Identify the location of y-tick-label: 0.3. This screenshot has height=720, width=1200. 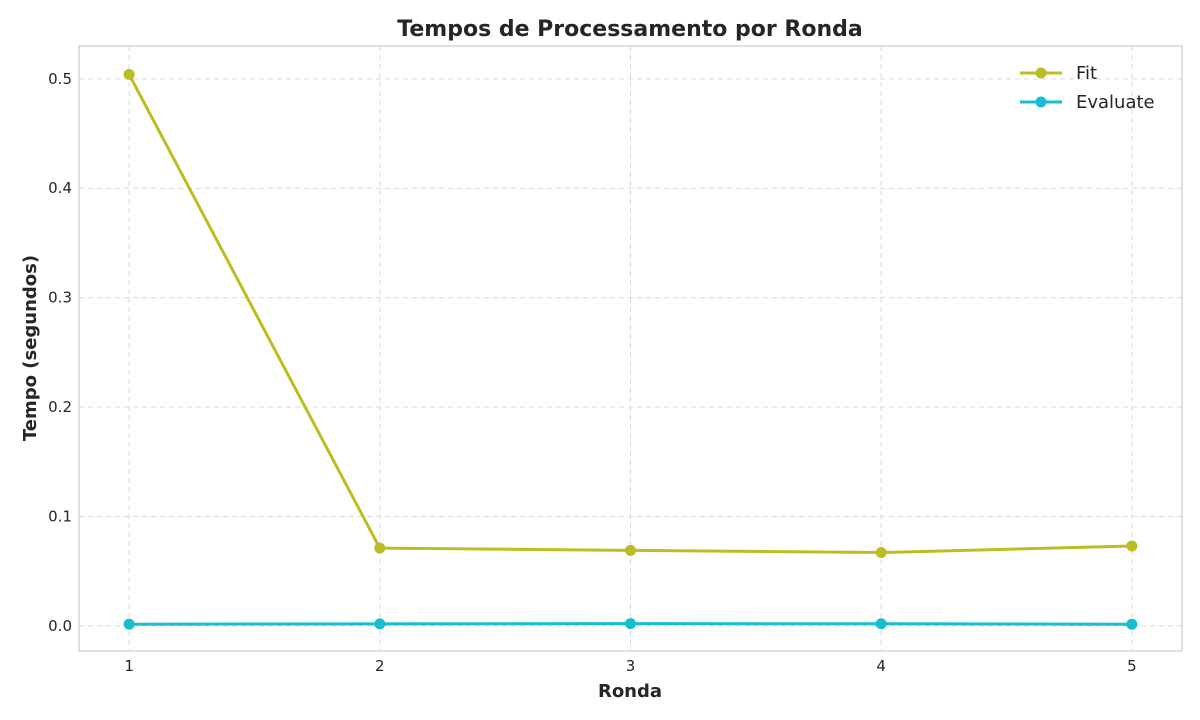
(60, 298).